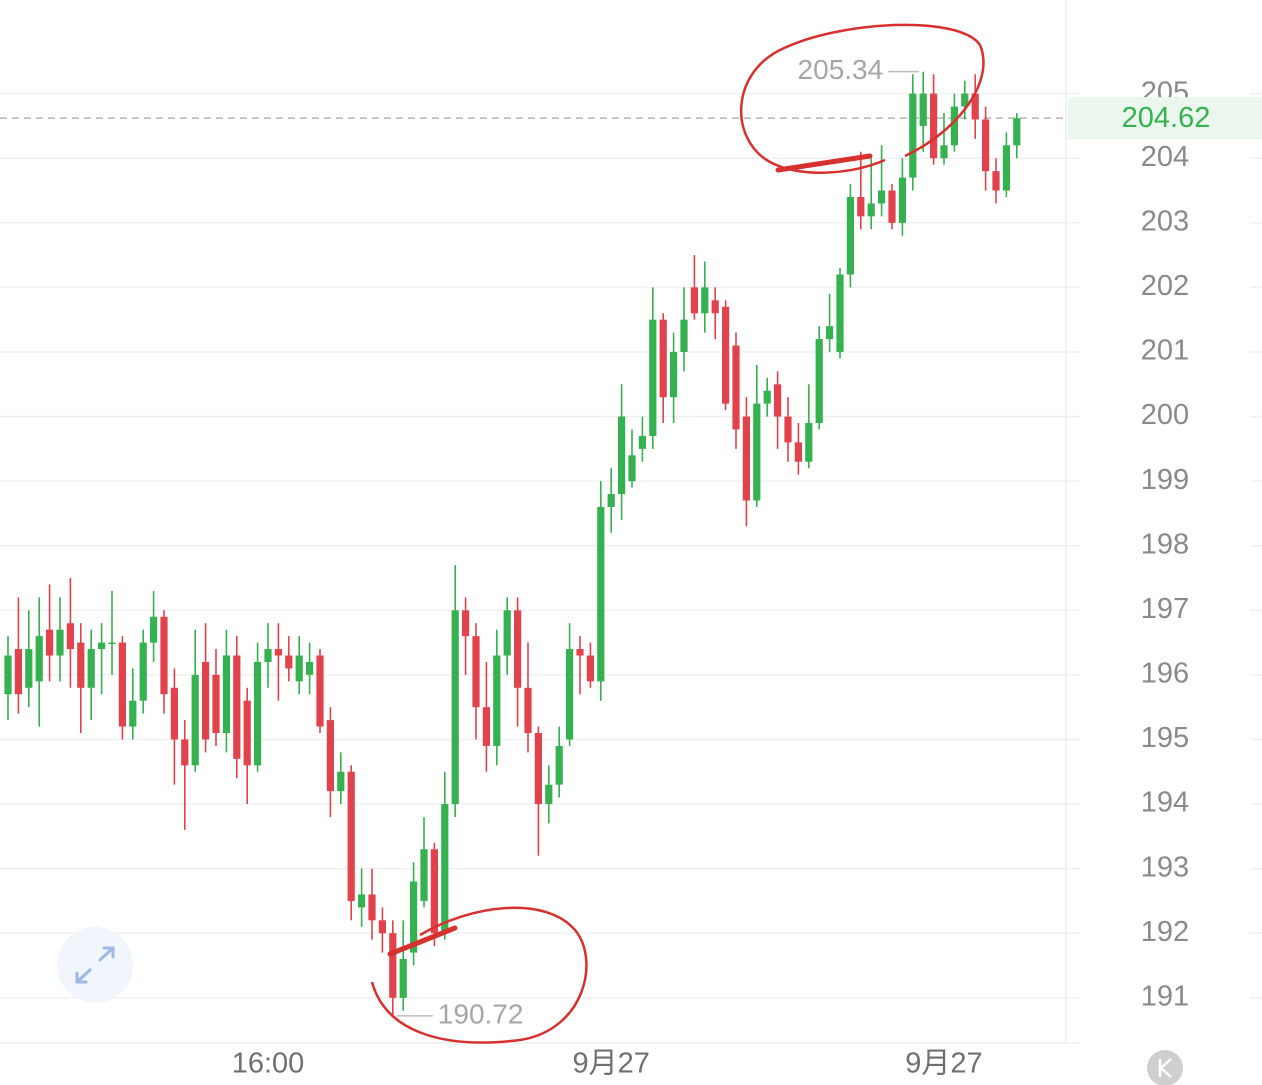  I want to click on k-button, so click(1165, 1067).